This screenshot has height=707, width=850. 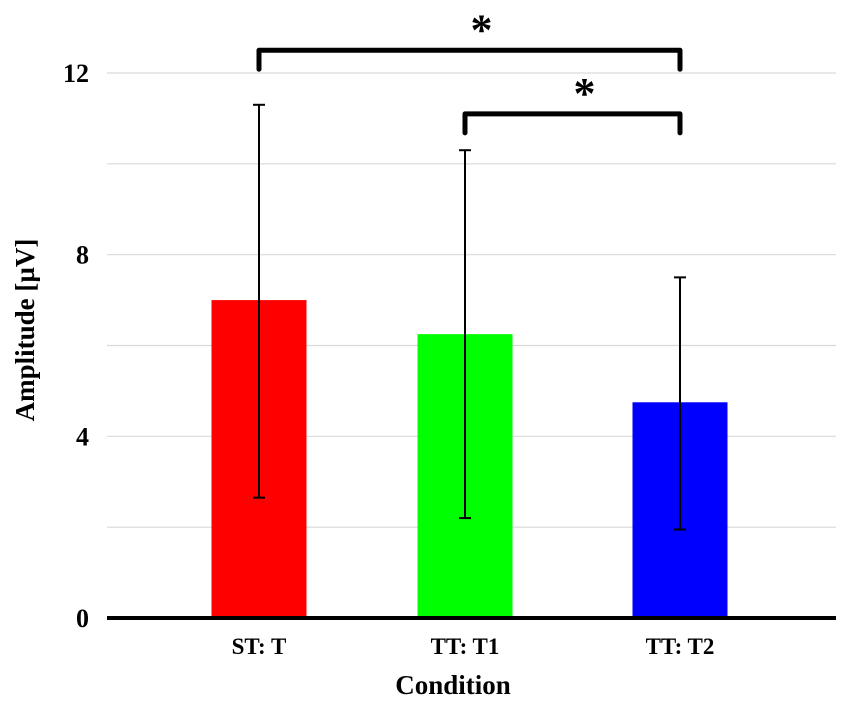 What do you see at coordinates (680, 646) in the screenshot?
I see `x-tick-label: TT: T2` at bounding box center [680, 646].